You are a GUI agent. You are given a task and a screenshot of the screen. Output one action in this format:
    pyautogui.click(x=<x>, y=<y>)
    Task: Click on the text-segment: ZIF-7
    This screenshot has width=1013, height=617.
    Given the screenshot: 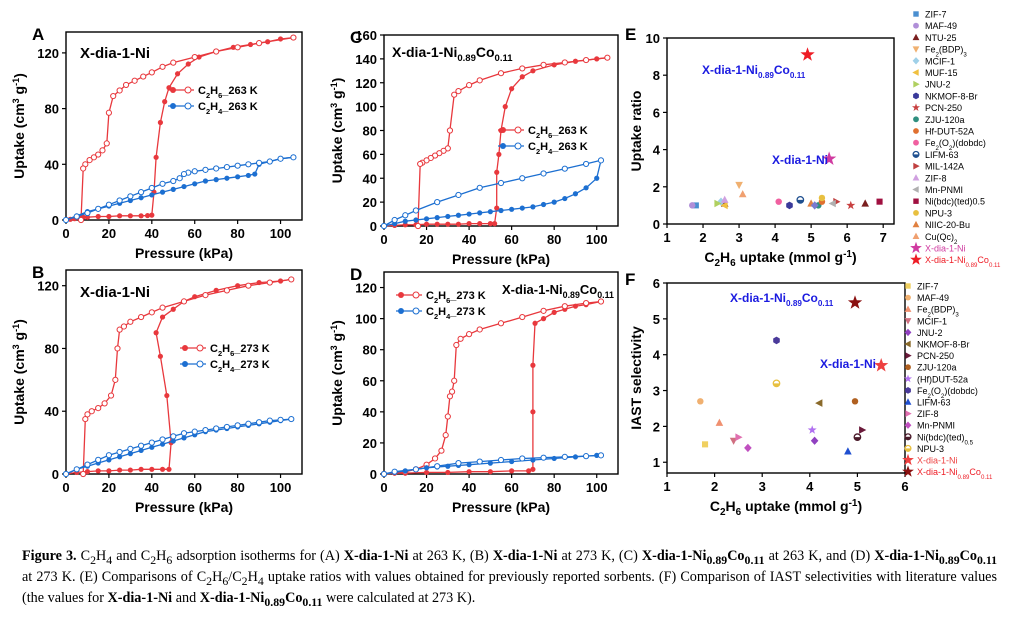 What is the action you would take?
    pyautogui.click(x=936, y=15)
    